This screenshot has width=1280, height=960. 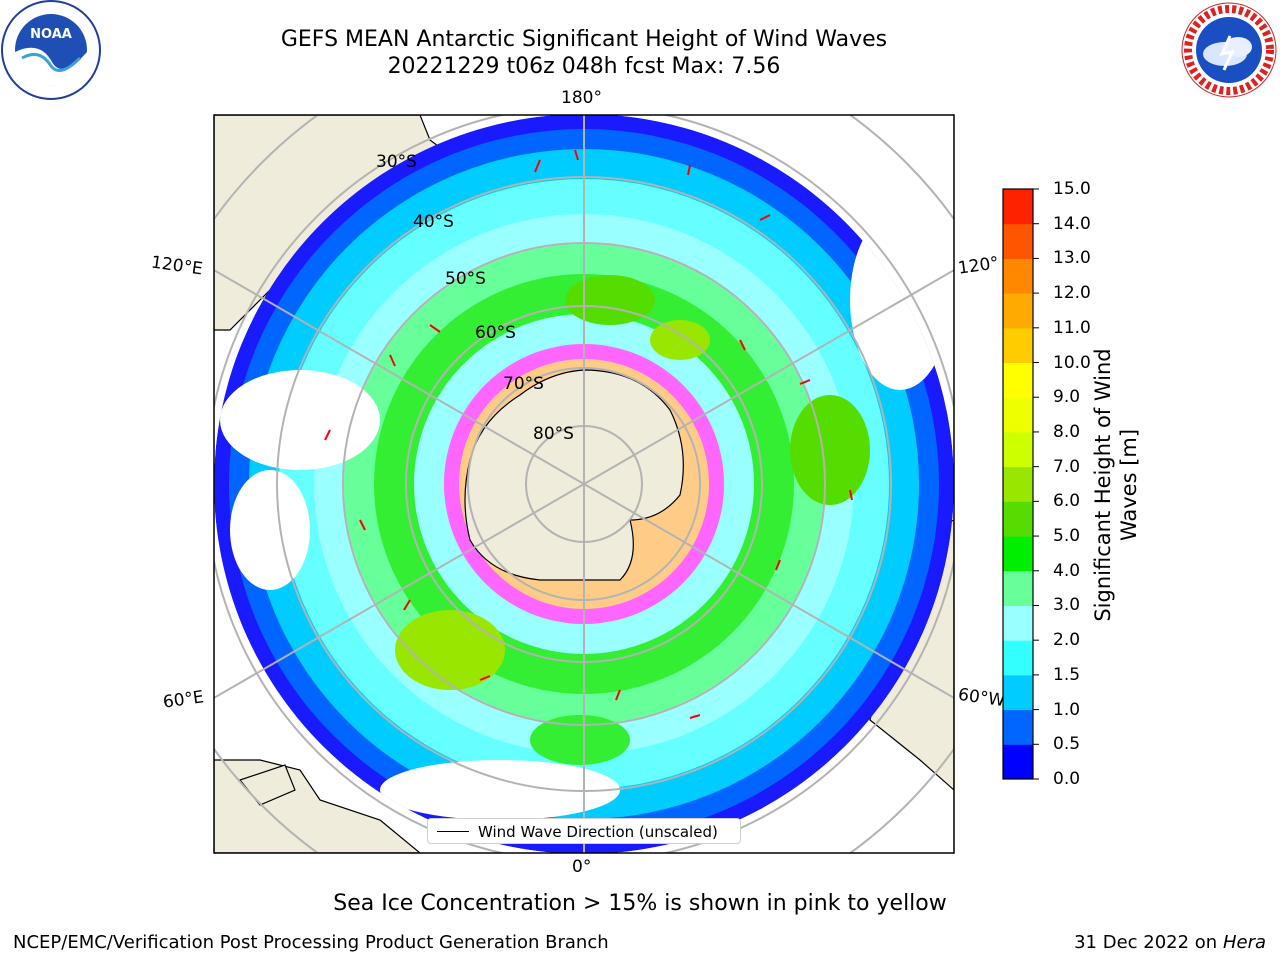 What do you see at coordinates (1067, 674) in the screenshot?
I see `colorbar-tick-label: 1.5` at bounding box center [1067, 674].